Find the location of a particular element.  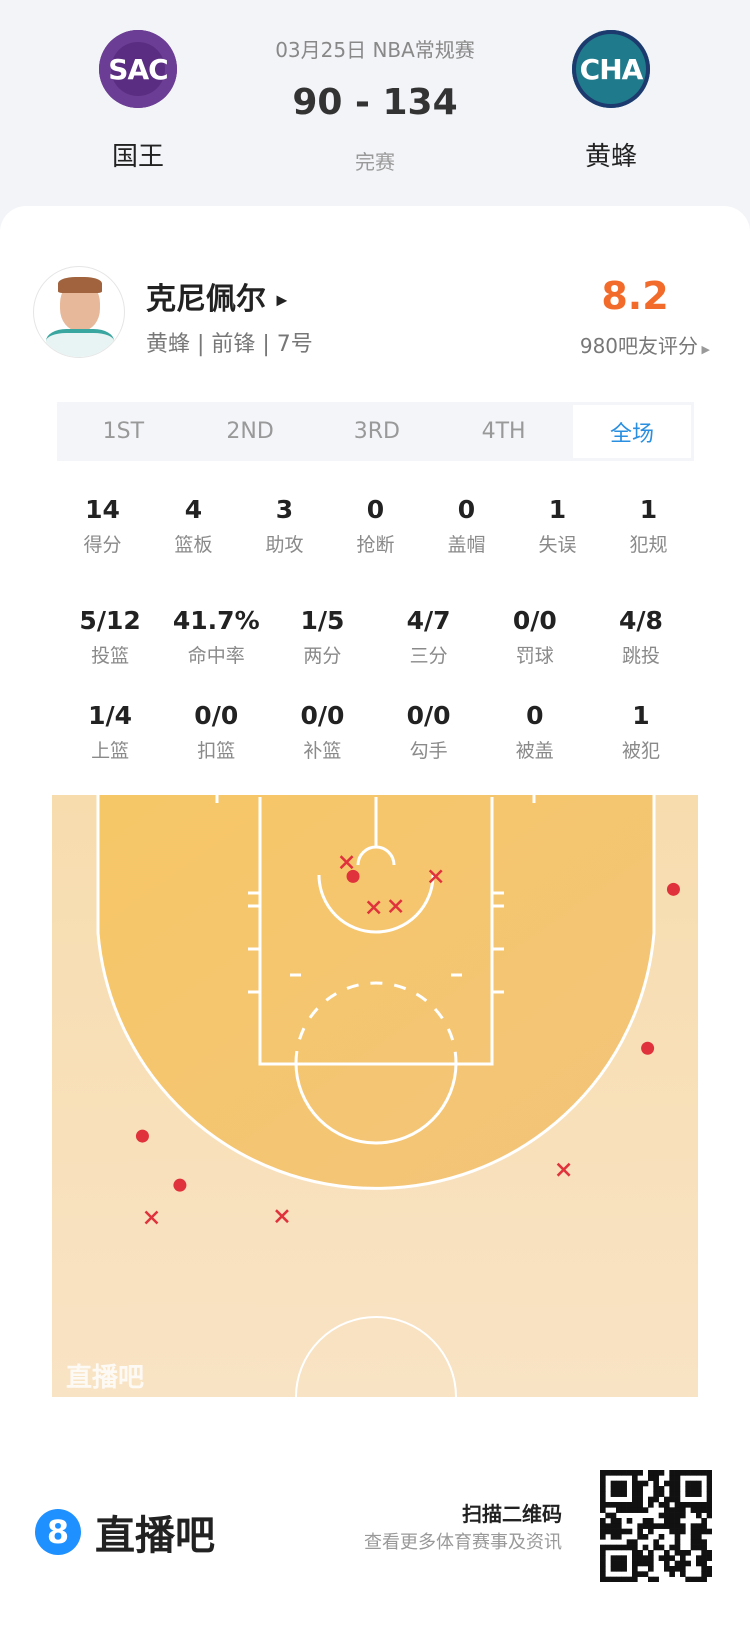

brand-logo: 8 直播吧 is located at coordinates (125, 1532).